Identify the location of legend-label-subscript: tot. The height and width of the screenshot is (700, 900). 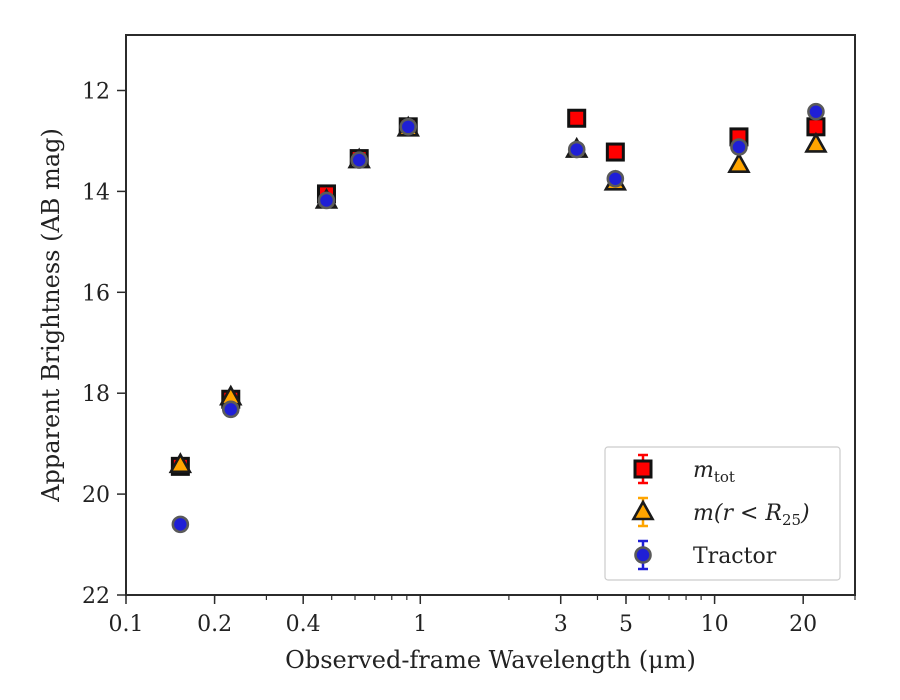
(724, 477).